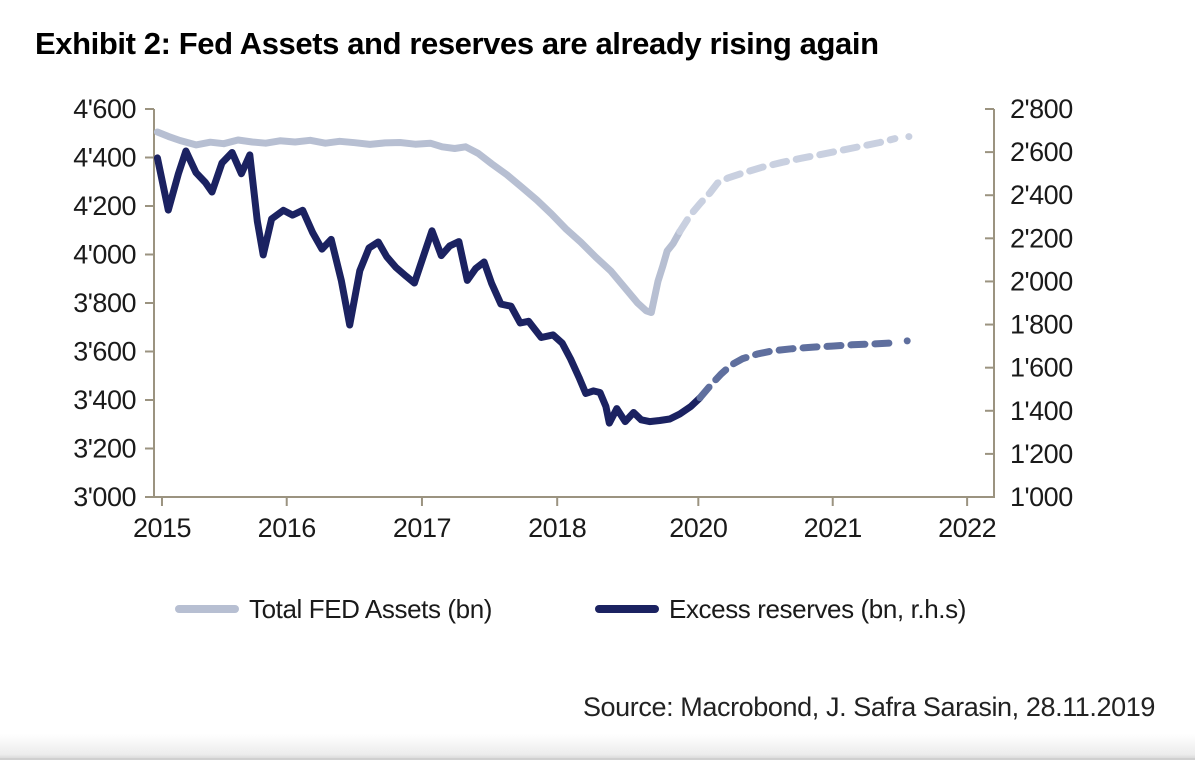 The height and width of the screenshot is (760, 1195). I want to click on y-axis-left-label: 4'000, so click(104, 255).